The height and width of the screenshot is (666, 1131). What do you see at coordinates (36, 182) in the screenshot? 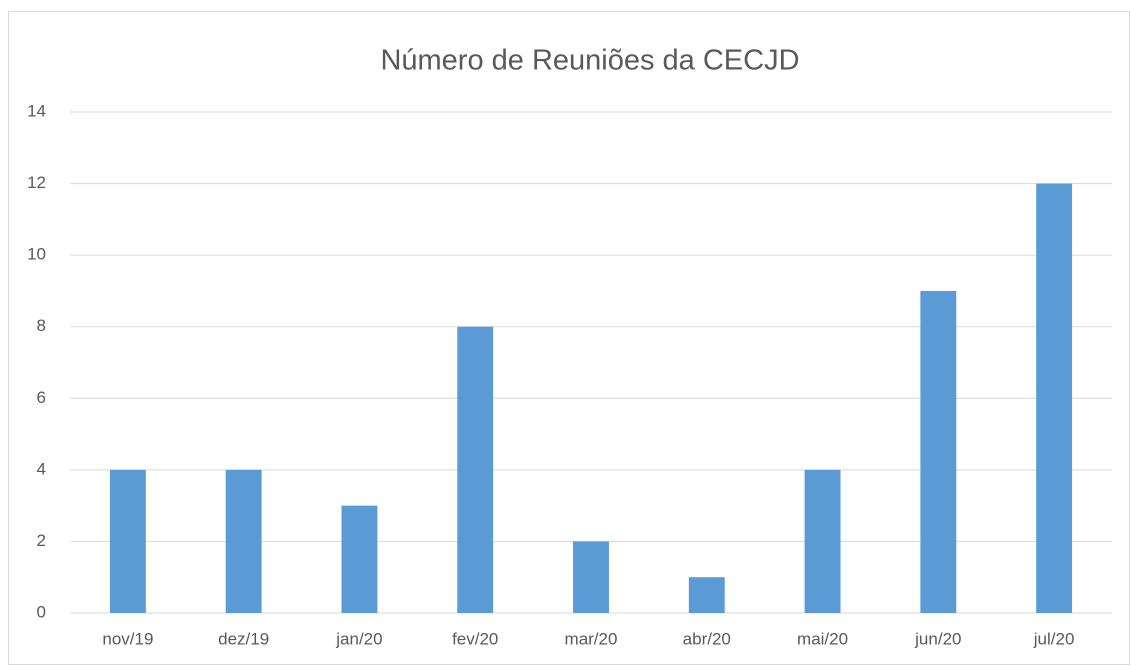
I see `y-tick-label: 12` at bounding box center [36, 182].